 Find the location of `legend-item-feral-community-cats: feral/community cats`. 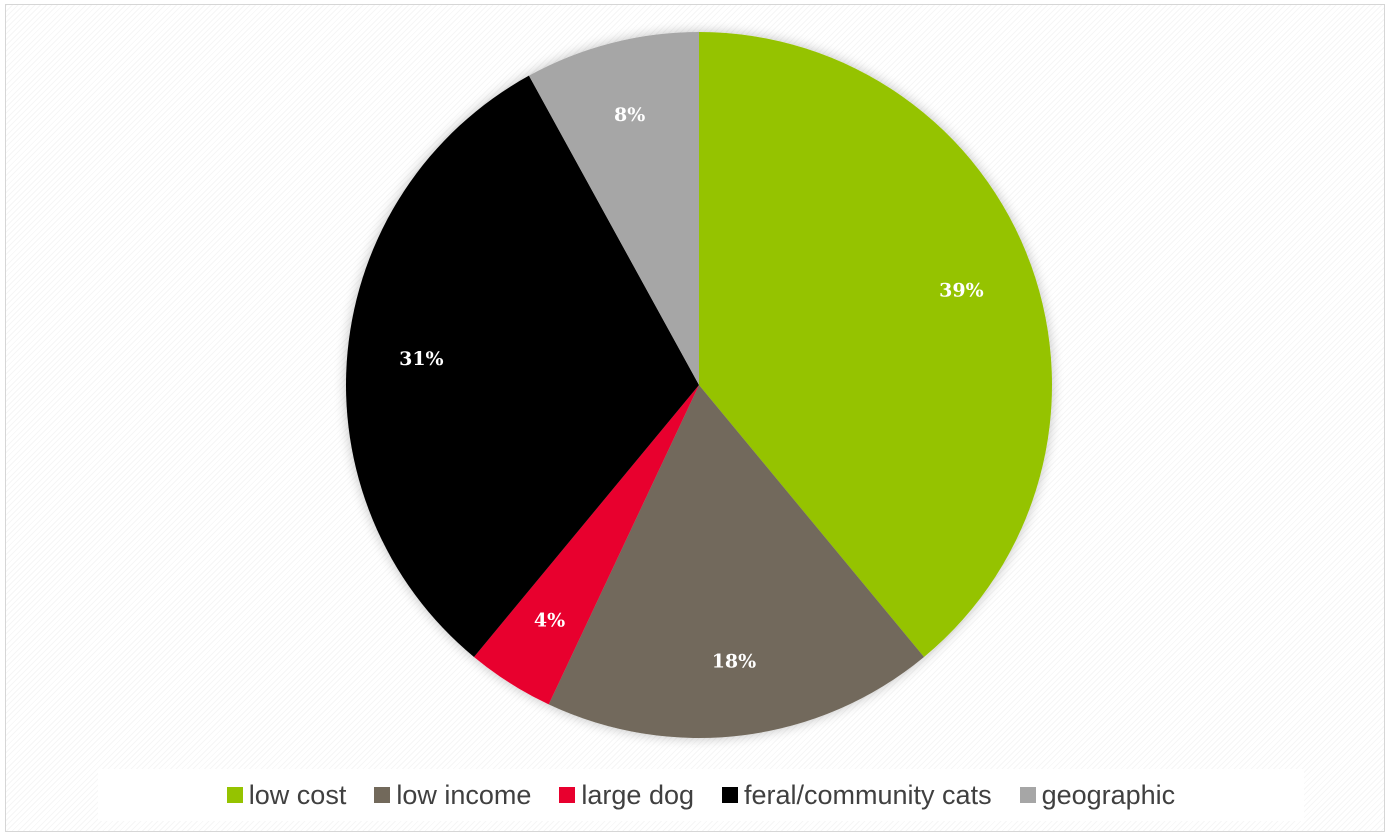

legend-item-feral-community-cats: feral/community cats is located at coordinates (857, 795).